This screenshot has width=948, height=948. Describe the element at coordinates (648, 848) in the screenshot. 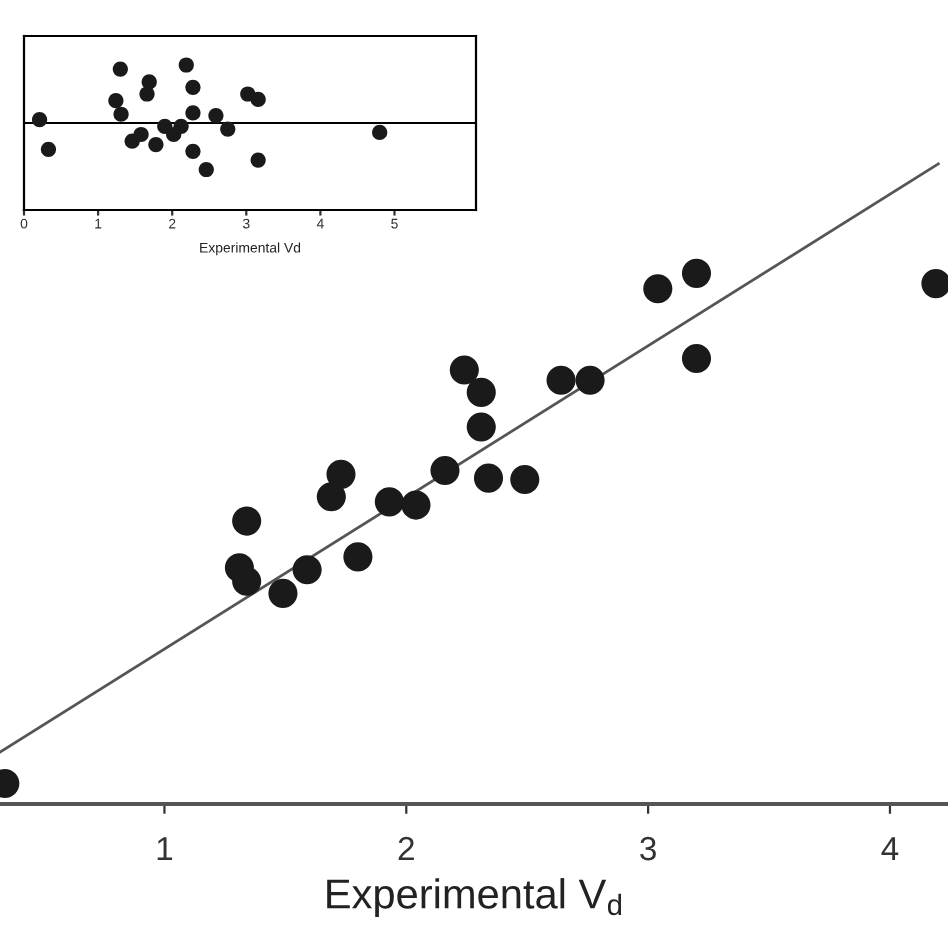

I see `x-tick-label: 3` at that location.